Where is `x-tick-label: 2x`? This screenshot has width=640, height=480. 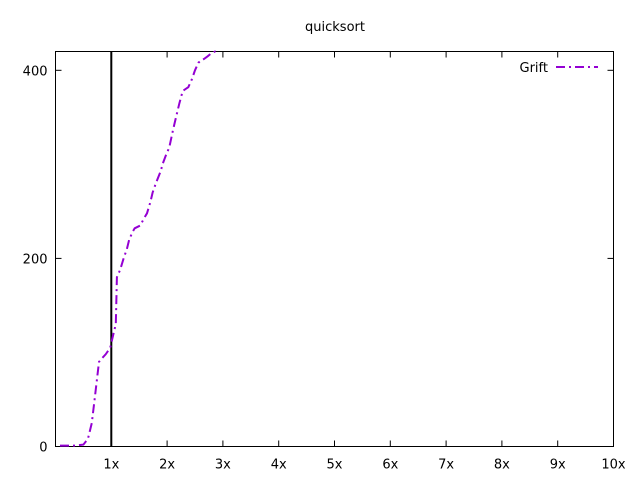
x-tick-label: 2x is located at coordinates (167, 465).